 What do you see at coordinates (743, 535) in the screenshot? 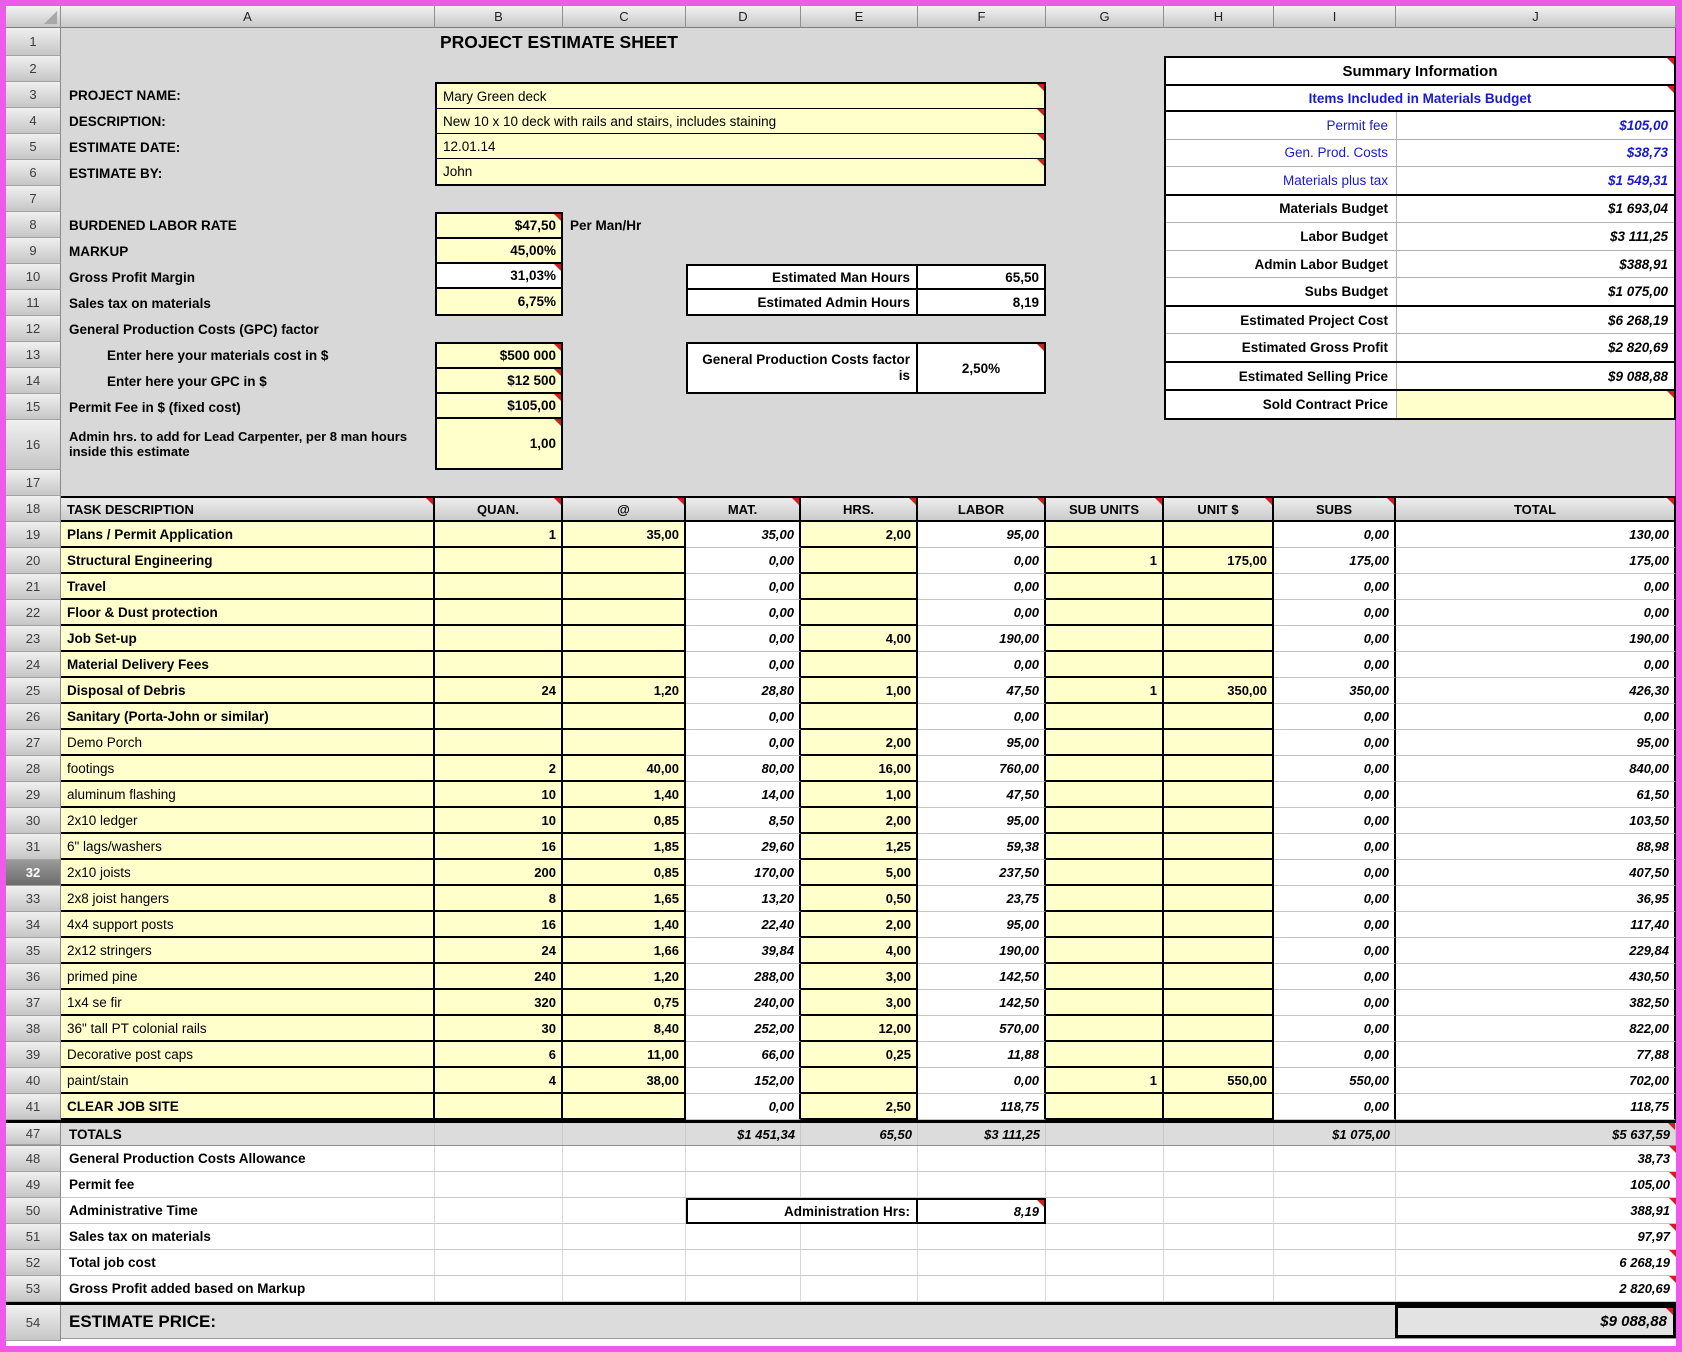
I see `cell: 35,00` at bounding box center [743, 535].